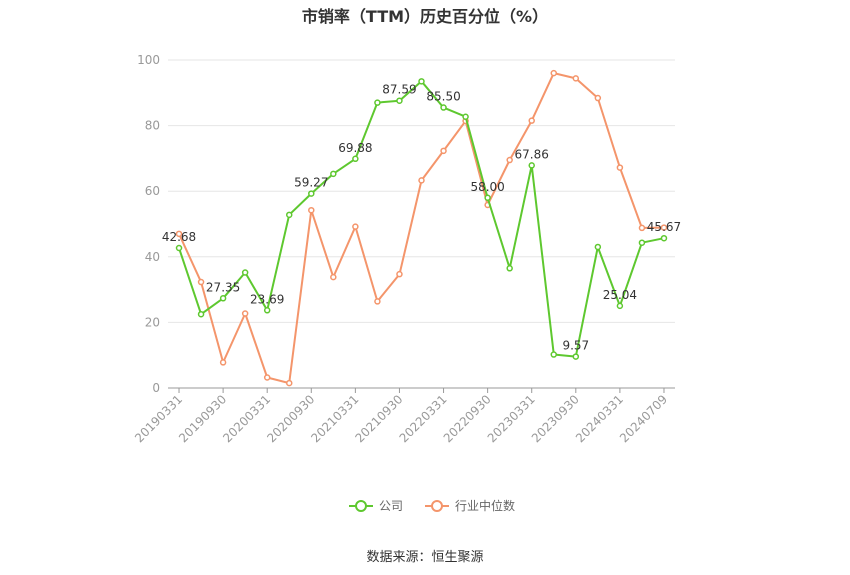  I want to click on data-label: 59.27, so click(311, 183).